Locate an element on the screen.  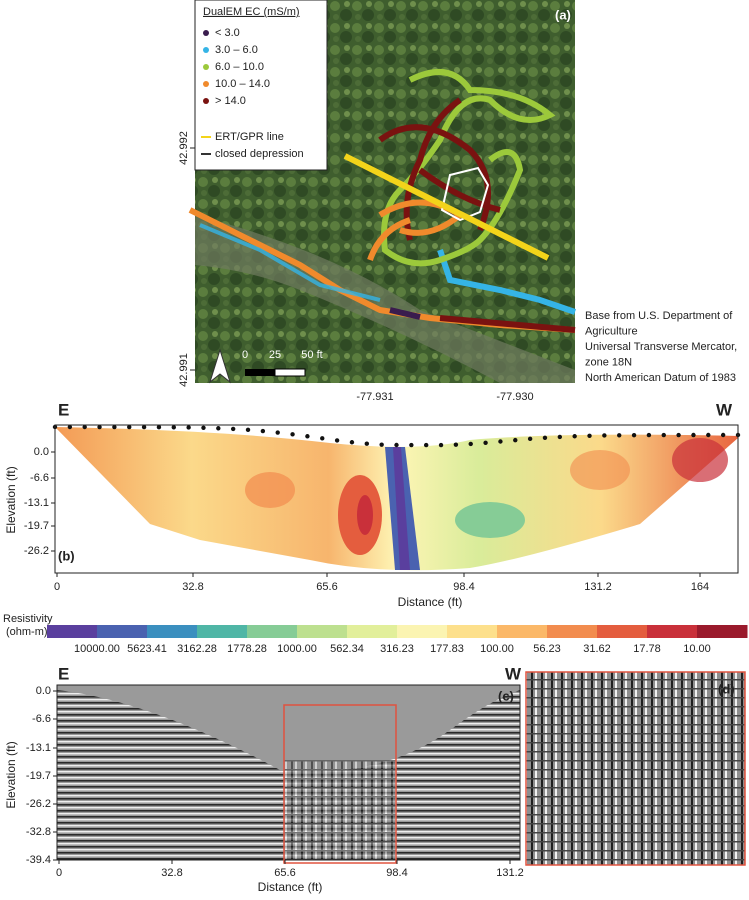
colorbar-label: 56.23 is located at coordinates (547, 649).